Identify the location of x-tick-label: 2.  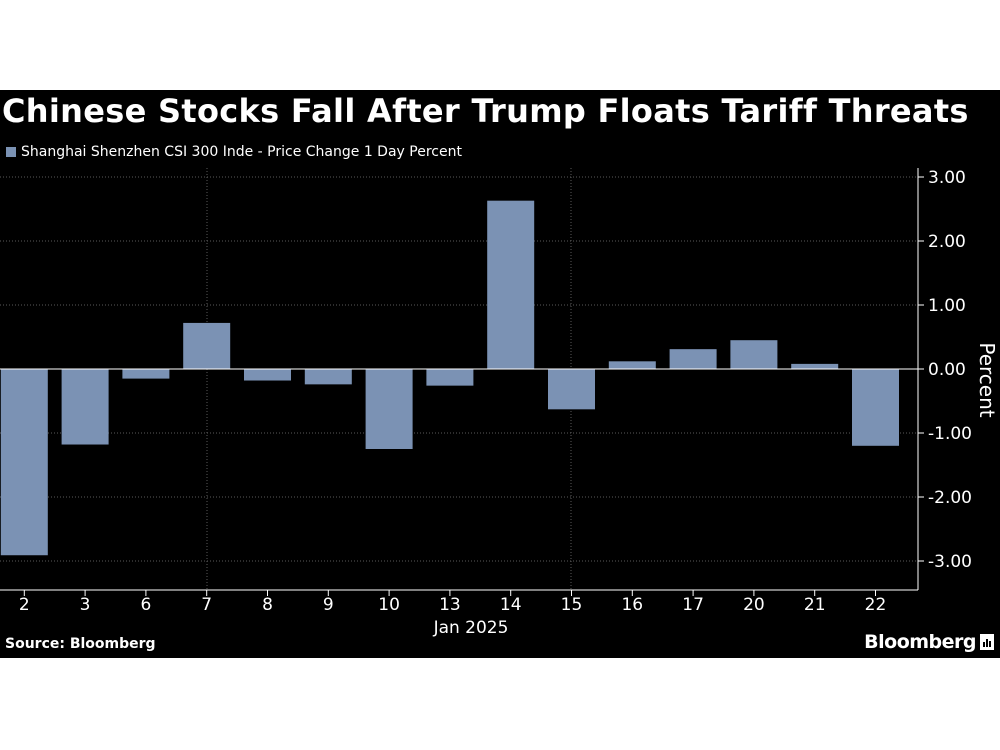
(24, 605).